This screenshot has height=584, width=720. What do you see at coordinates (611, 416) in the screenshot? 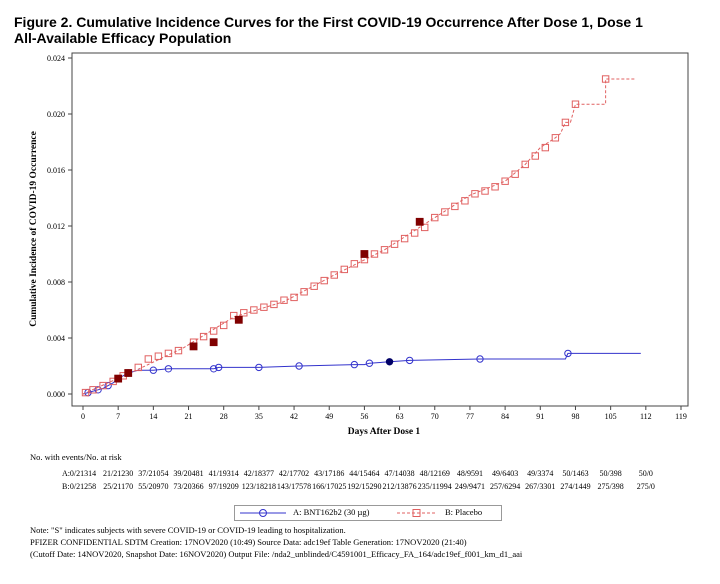
I see `x-tick-label: 105` at bounding box center [611, 416].